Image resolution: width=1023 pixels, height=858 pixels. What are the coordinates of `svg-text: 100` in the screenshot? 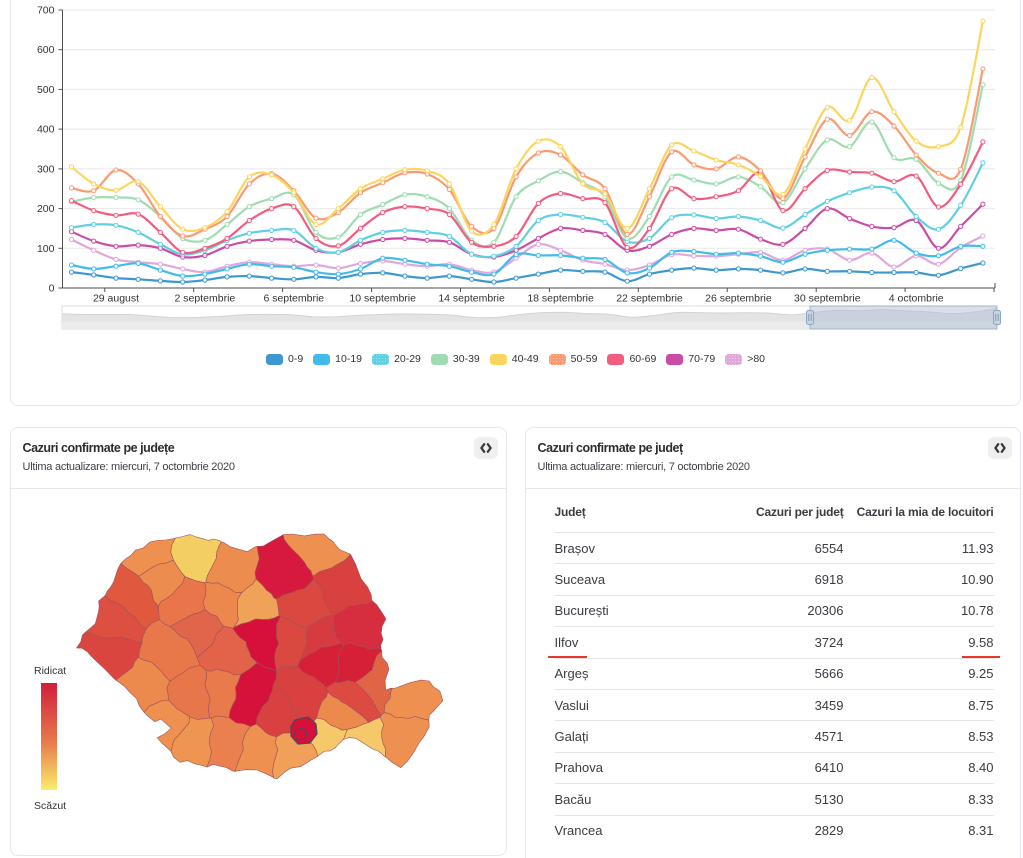 It's located at (46, 249).